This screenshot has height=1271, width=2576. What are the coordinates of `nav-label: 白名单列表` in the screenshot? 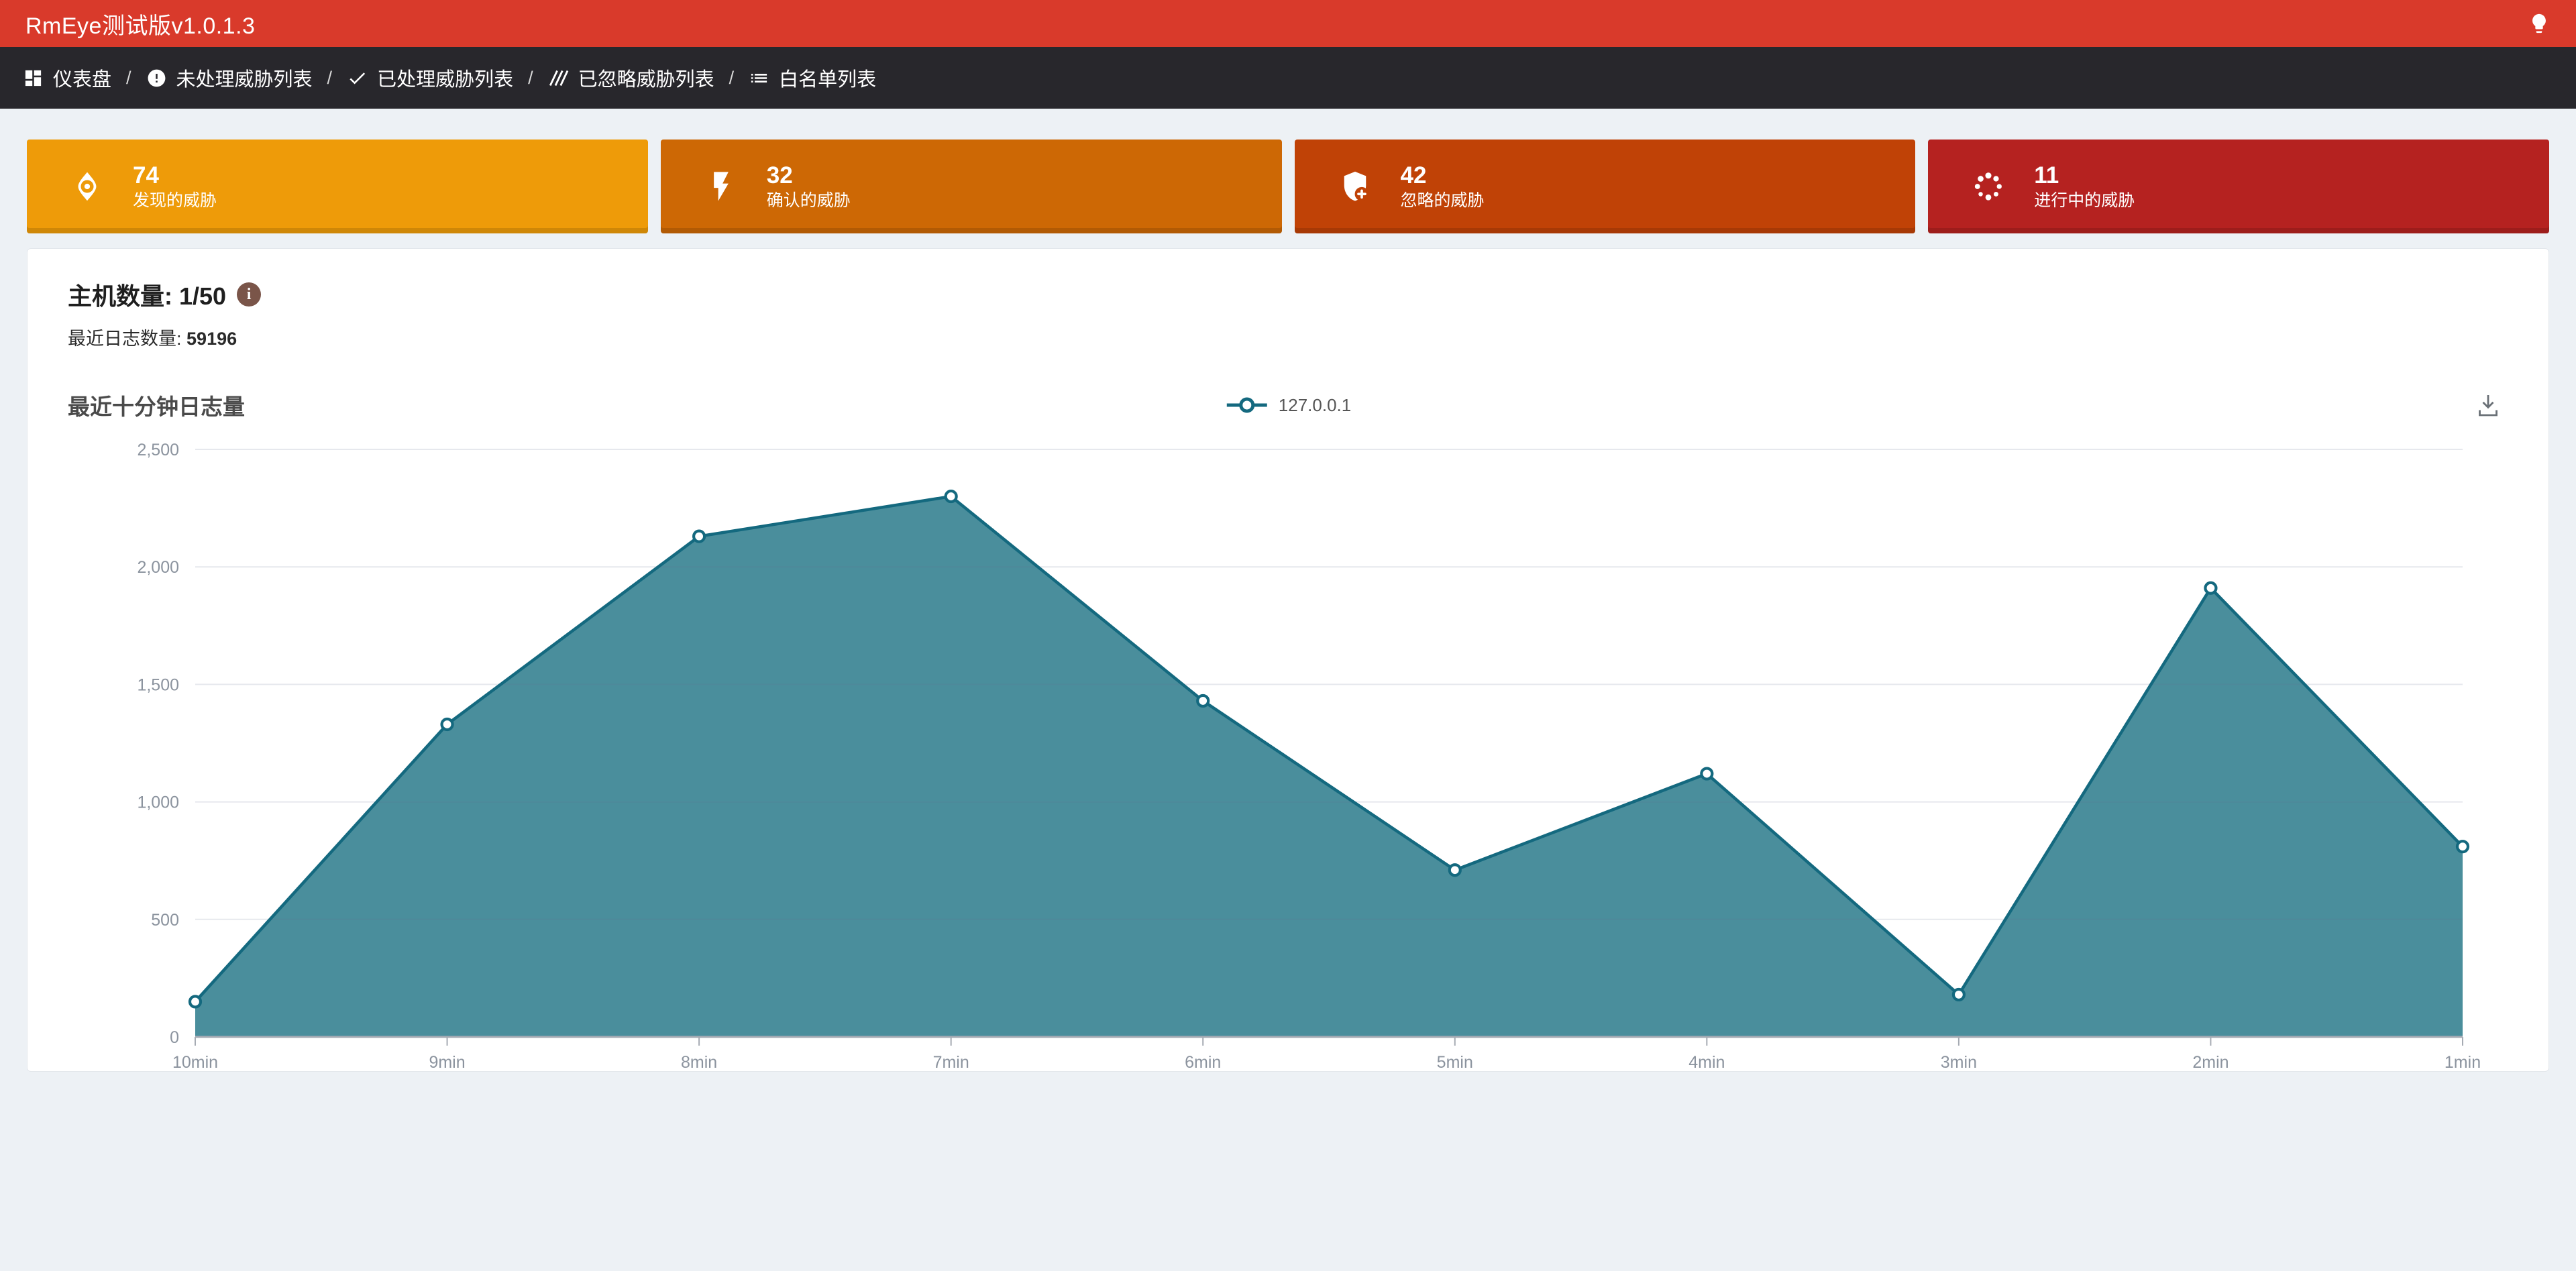 It's located at (828, 80).